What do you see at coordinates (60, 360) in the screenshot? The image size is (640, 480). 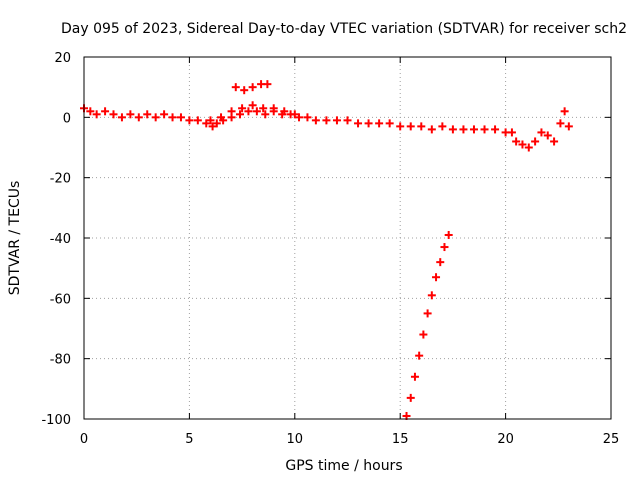 I see `y-tick-label: -80` at bounding box center [60, 360].